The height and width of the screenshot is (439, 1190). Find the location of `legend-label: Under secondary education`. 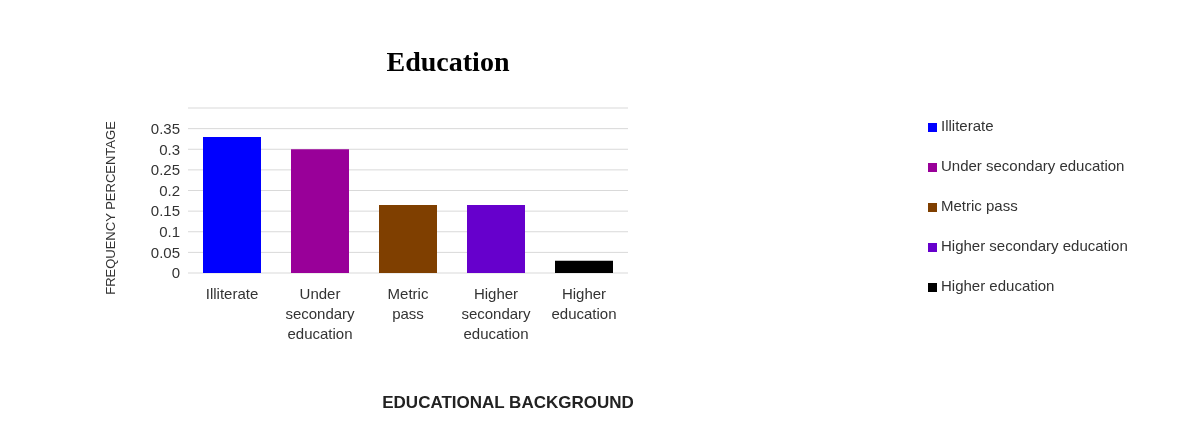

legend-label: Under secondary education is located at coordinates (1033, 165).